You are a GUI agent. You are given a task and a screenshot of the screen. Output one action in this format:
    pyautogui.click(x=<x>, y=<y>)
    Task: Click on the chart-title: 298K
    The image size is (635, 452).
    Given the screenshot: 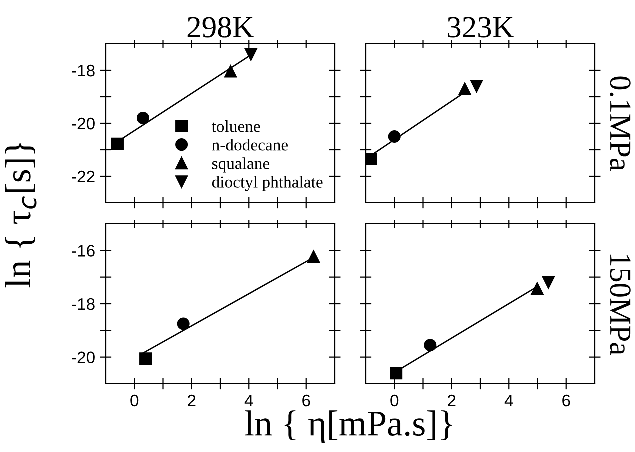 What is the action you would take?
    pyautogui.click(x=221, y=27)
    